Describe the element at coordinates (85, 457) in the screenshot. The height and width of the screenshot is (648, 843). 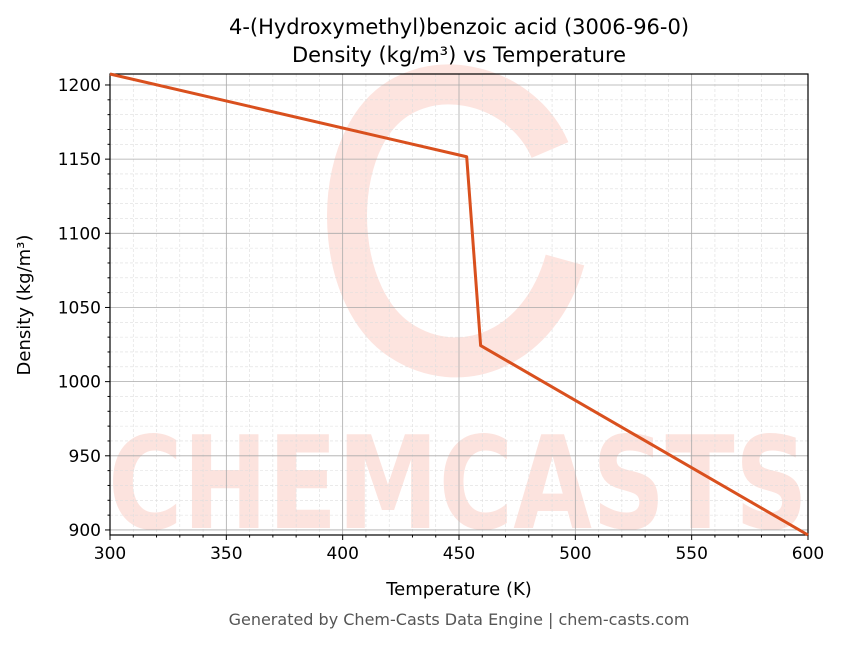
I see `y-tick-label: 950` at that location.